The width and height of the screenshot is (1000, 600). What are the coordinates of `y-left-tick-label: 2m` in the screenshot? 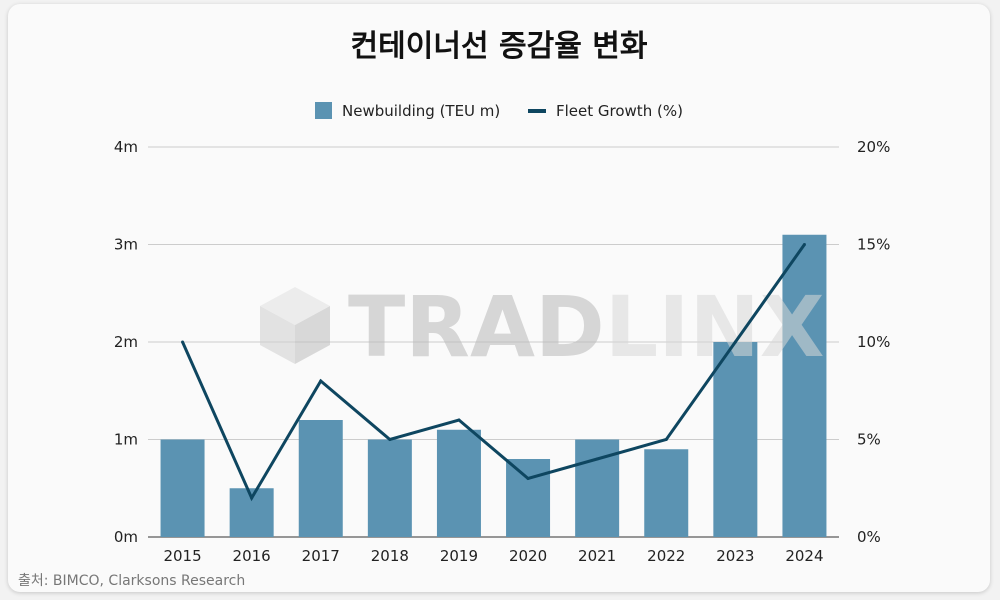 It's located at (126, 342).